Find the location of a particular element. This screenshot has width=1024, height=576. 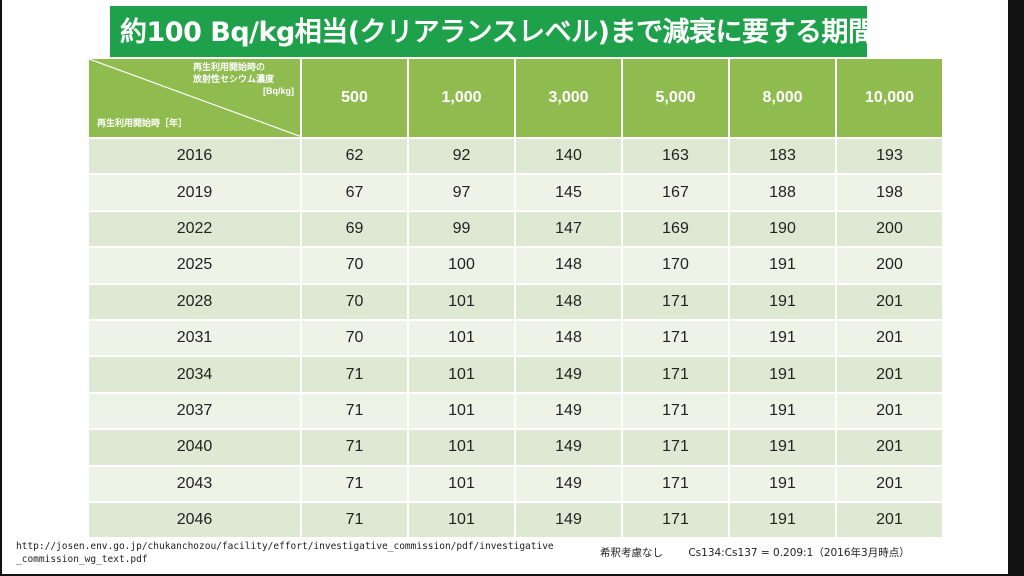

value-cell: 163 is located at coordinates (675, 156).